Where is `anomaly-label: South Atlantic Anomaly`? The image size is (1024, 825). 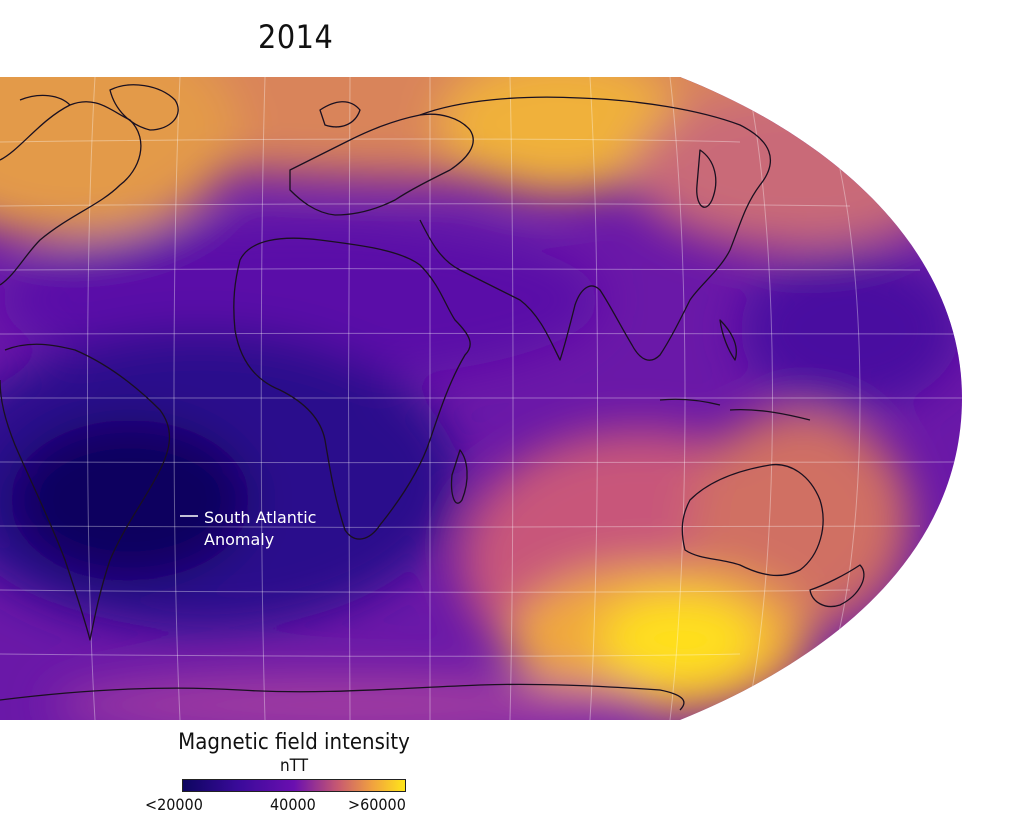
anomaly-label: South Atlantic Anomaly is located at coordinates (263, 528).